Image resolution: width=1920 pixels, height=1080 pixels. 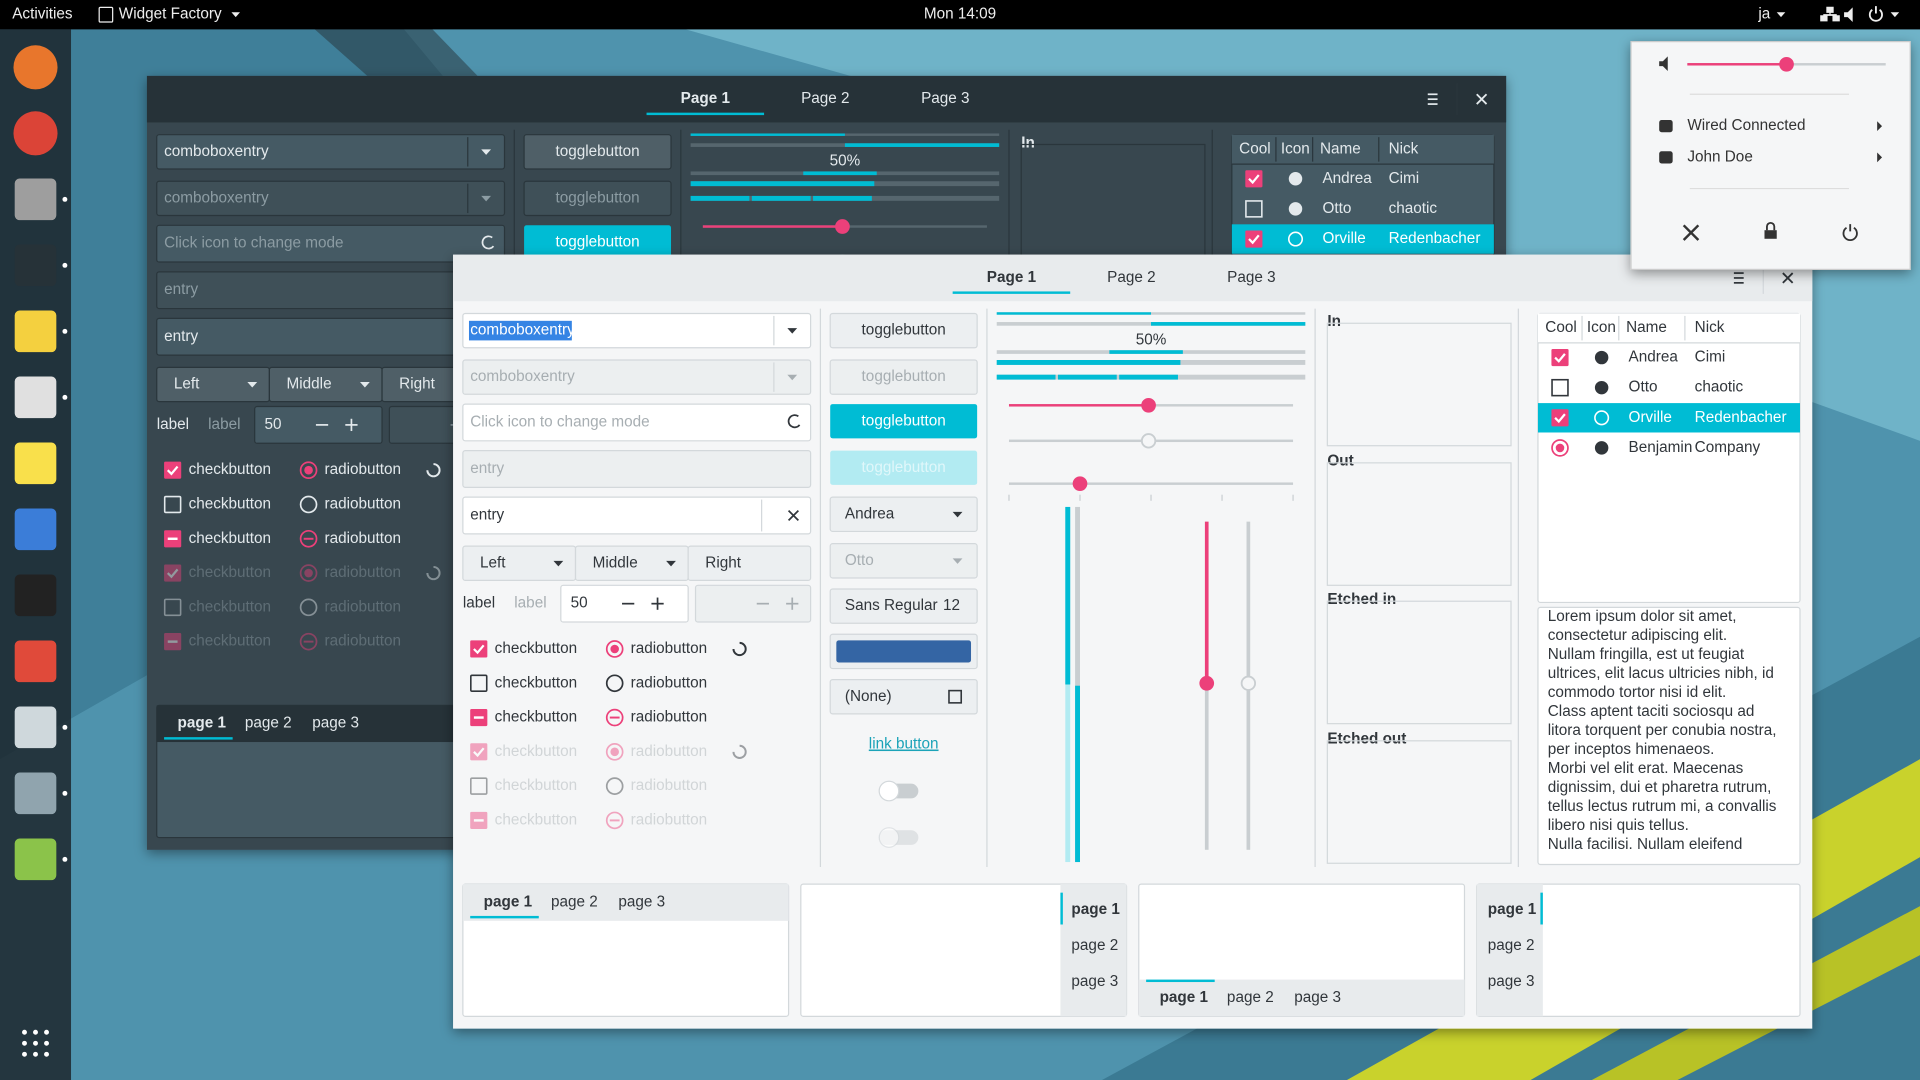 What do you see at coordinates (230, 606) in the screenshot?
I see `check-label: checkbutton` at bounding box center [230, 606].